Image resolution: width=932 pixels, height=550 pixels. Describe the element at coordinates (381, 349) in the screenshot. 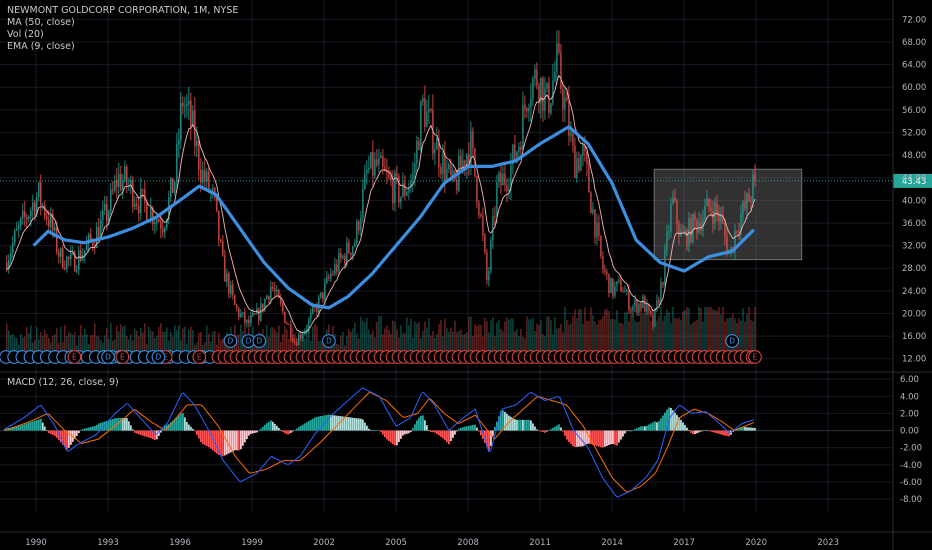

I see `event-badges: DDDEEEEDDEDDDDD` at that location.